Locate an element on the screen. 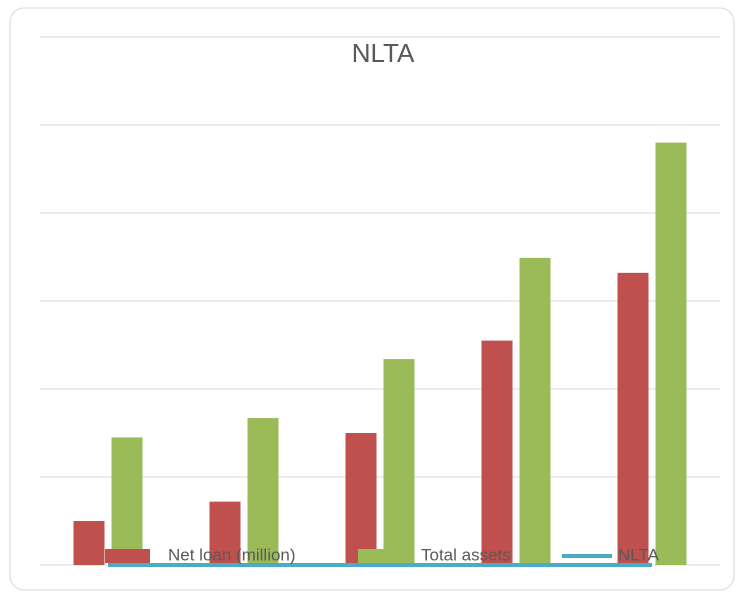  legend-label: NLTA is located at coordinates (639, 554).